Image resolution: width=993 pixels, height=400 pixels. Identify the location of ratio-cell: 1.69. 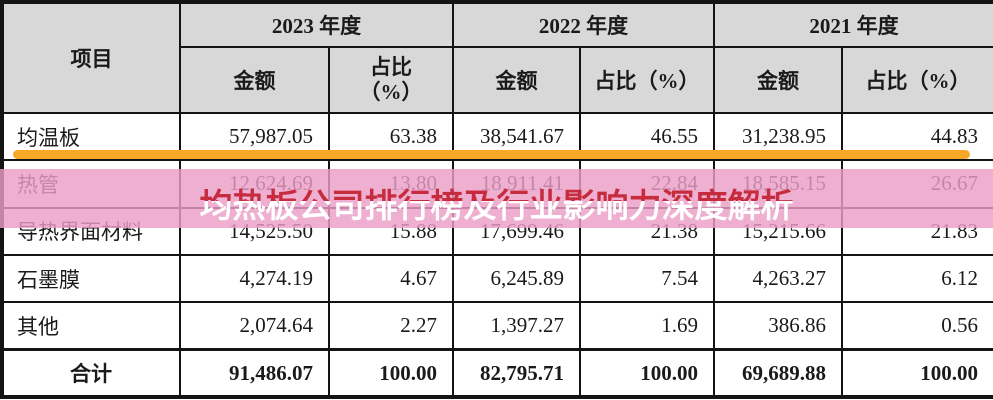
(647, 326).